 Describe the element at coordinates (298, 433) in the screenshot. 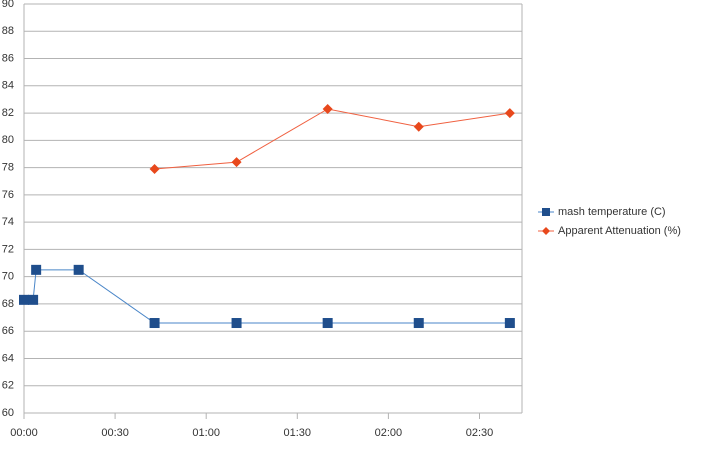

I see `x-tick-label: 01:30` at that location.